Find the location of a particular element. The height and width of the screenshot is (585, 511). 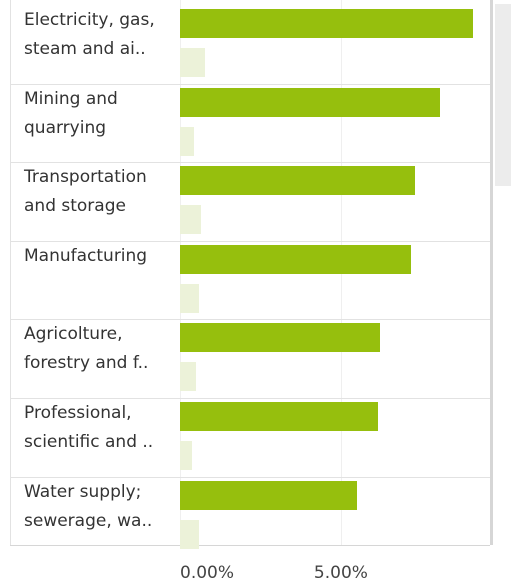

category-label: Professional, scientific and .. is located at coordinates (89, 427).